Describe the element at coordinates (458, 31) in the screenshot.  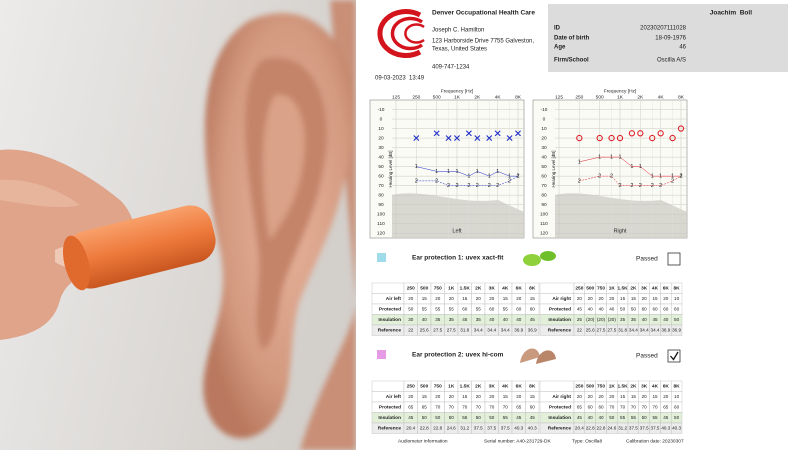
I see `clinic-contact: Joseph C. Hamilton` at that location.